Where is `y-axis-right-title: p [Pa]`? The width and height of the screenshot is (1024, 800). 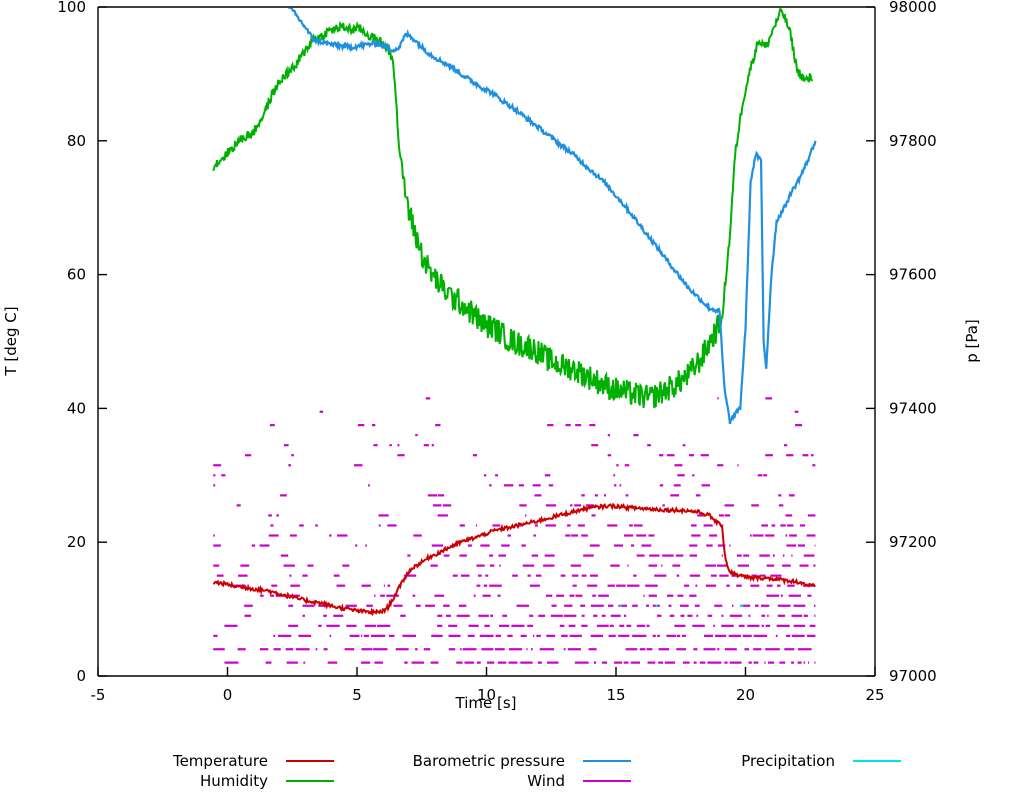
y-axis-right-title: p [Pa] is located at coordinates (972, 341).